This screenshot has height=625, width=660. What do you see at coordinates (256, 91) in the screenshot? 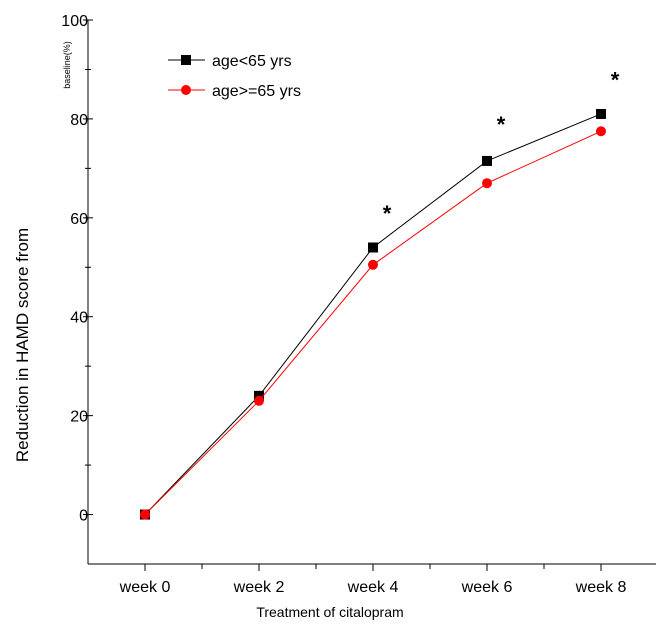
I see `legend-label: age>=65 yrs` at bounding box center [256, 91].